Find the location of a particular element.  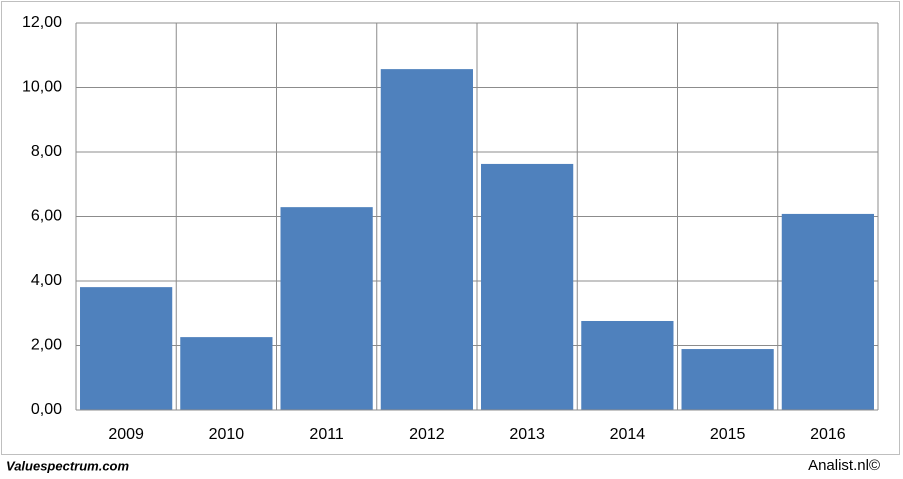

y-tick-label: 12,00 is located at coordinates (42, 22).